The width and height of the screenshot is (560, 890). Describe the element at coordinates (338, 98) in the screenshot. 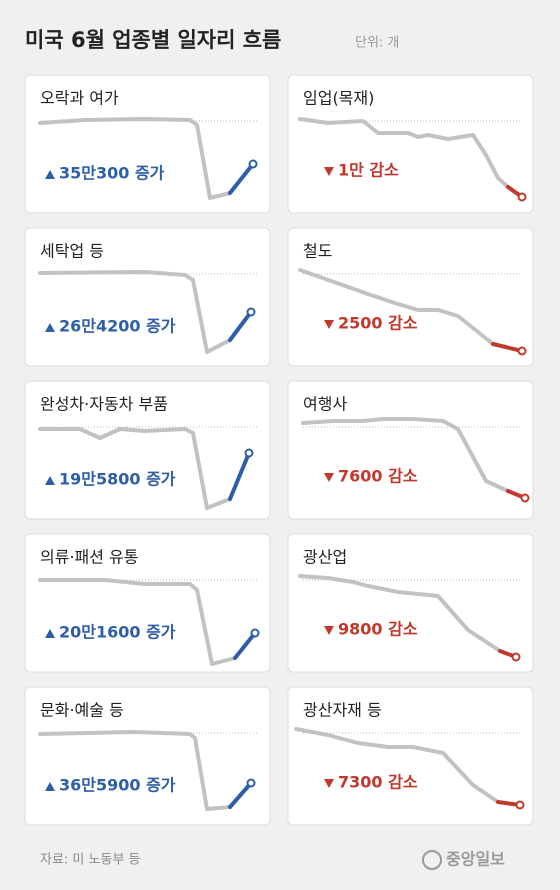

I see `card-label: 임업(목재)` at that location.